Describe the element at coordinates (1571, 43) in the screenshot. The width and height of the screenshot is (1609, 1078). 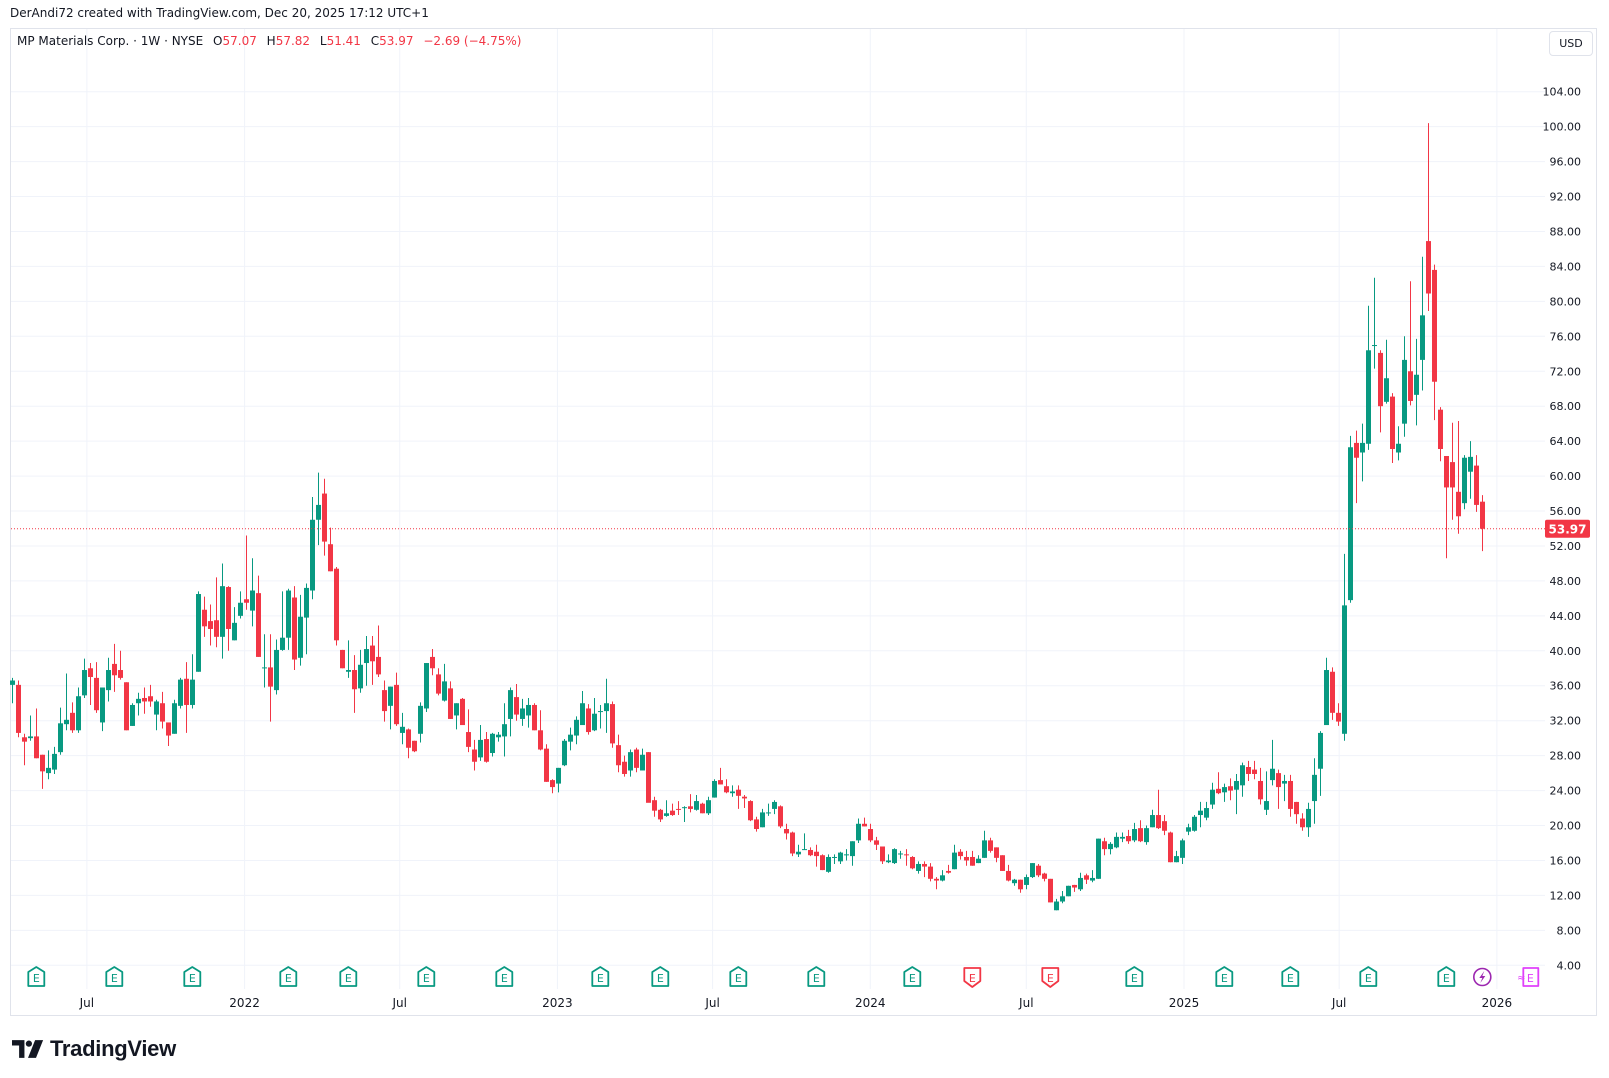
I see `currency-button: USD` at that location.